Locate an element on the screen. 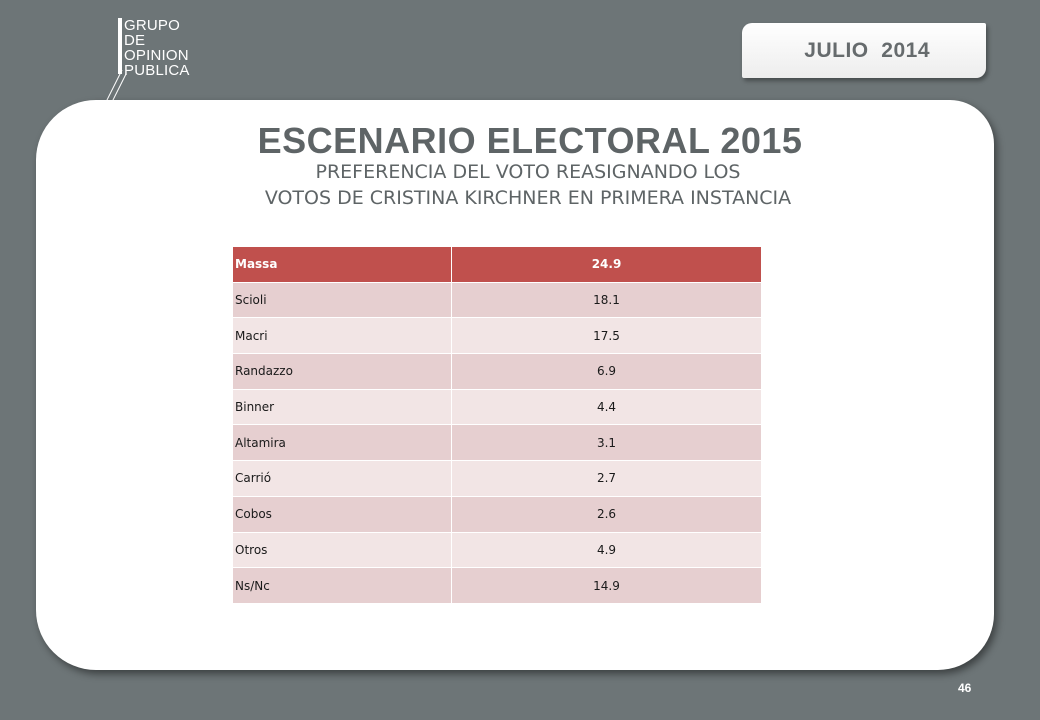 The image size is (1040, 720). logo-line-3: OPINION is located at coordinates (156, 55).